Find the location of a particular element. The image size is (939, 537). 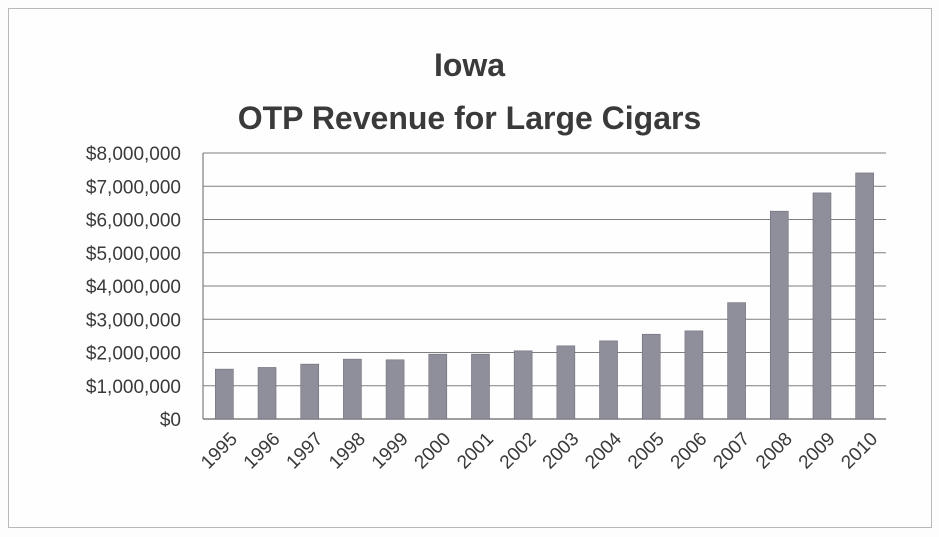

x-tick-label: 1995 is located at coordinates (219, 451).